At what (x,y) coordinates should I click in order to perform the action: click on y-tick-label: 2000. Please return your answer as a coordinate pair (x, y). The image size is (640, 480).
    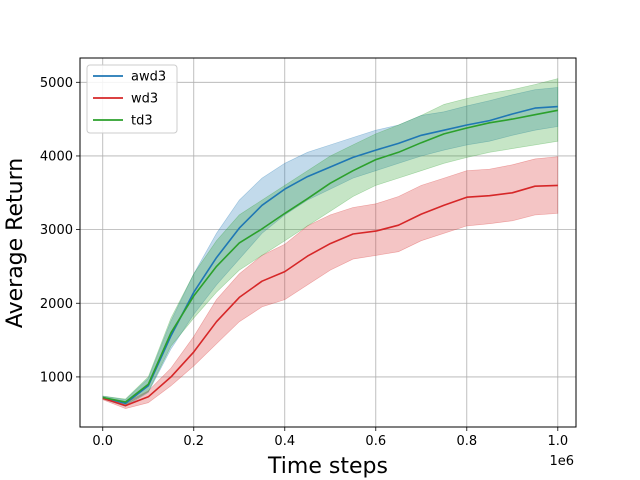
    Looking at the image, I should click on (56, 304).